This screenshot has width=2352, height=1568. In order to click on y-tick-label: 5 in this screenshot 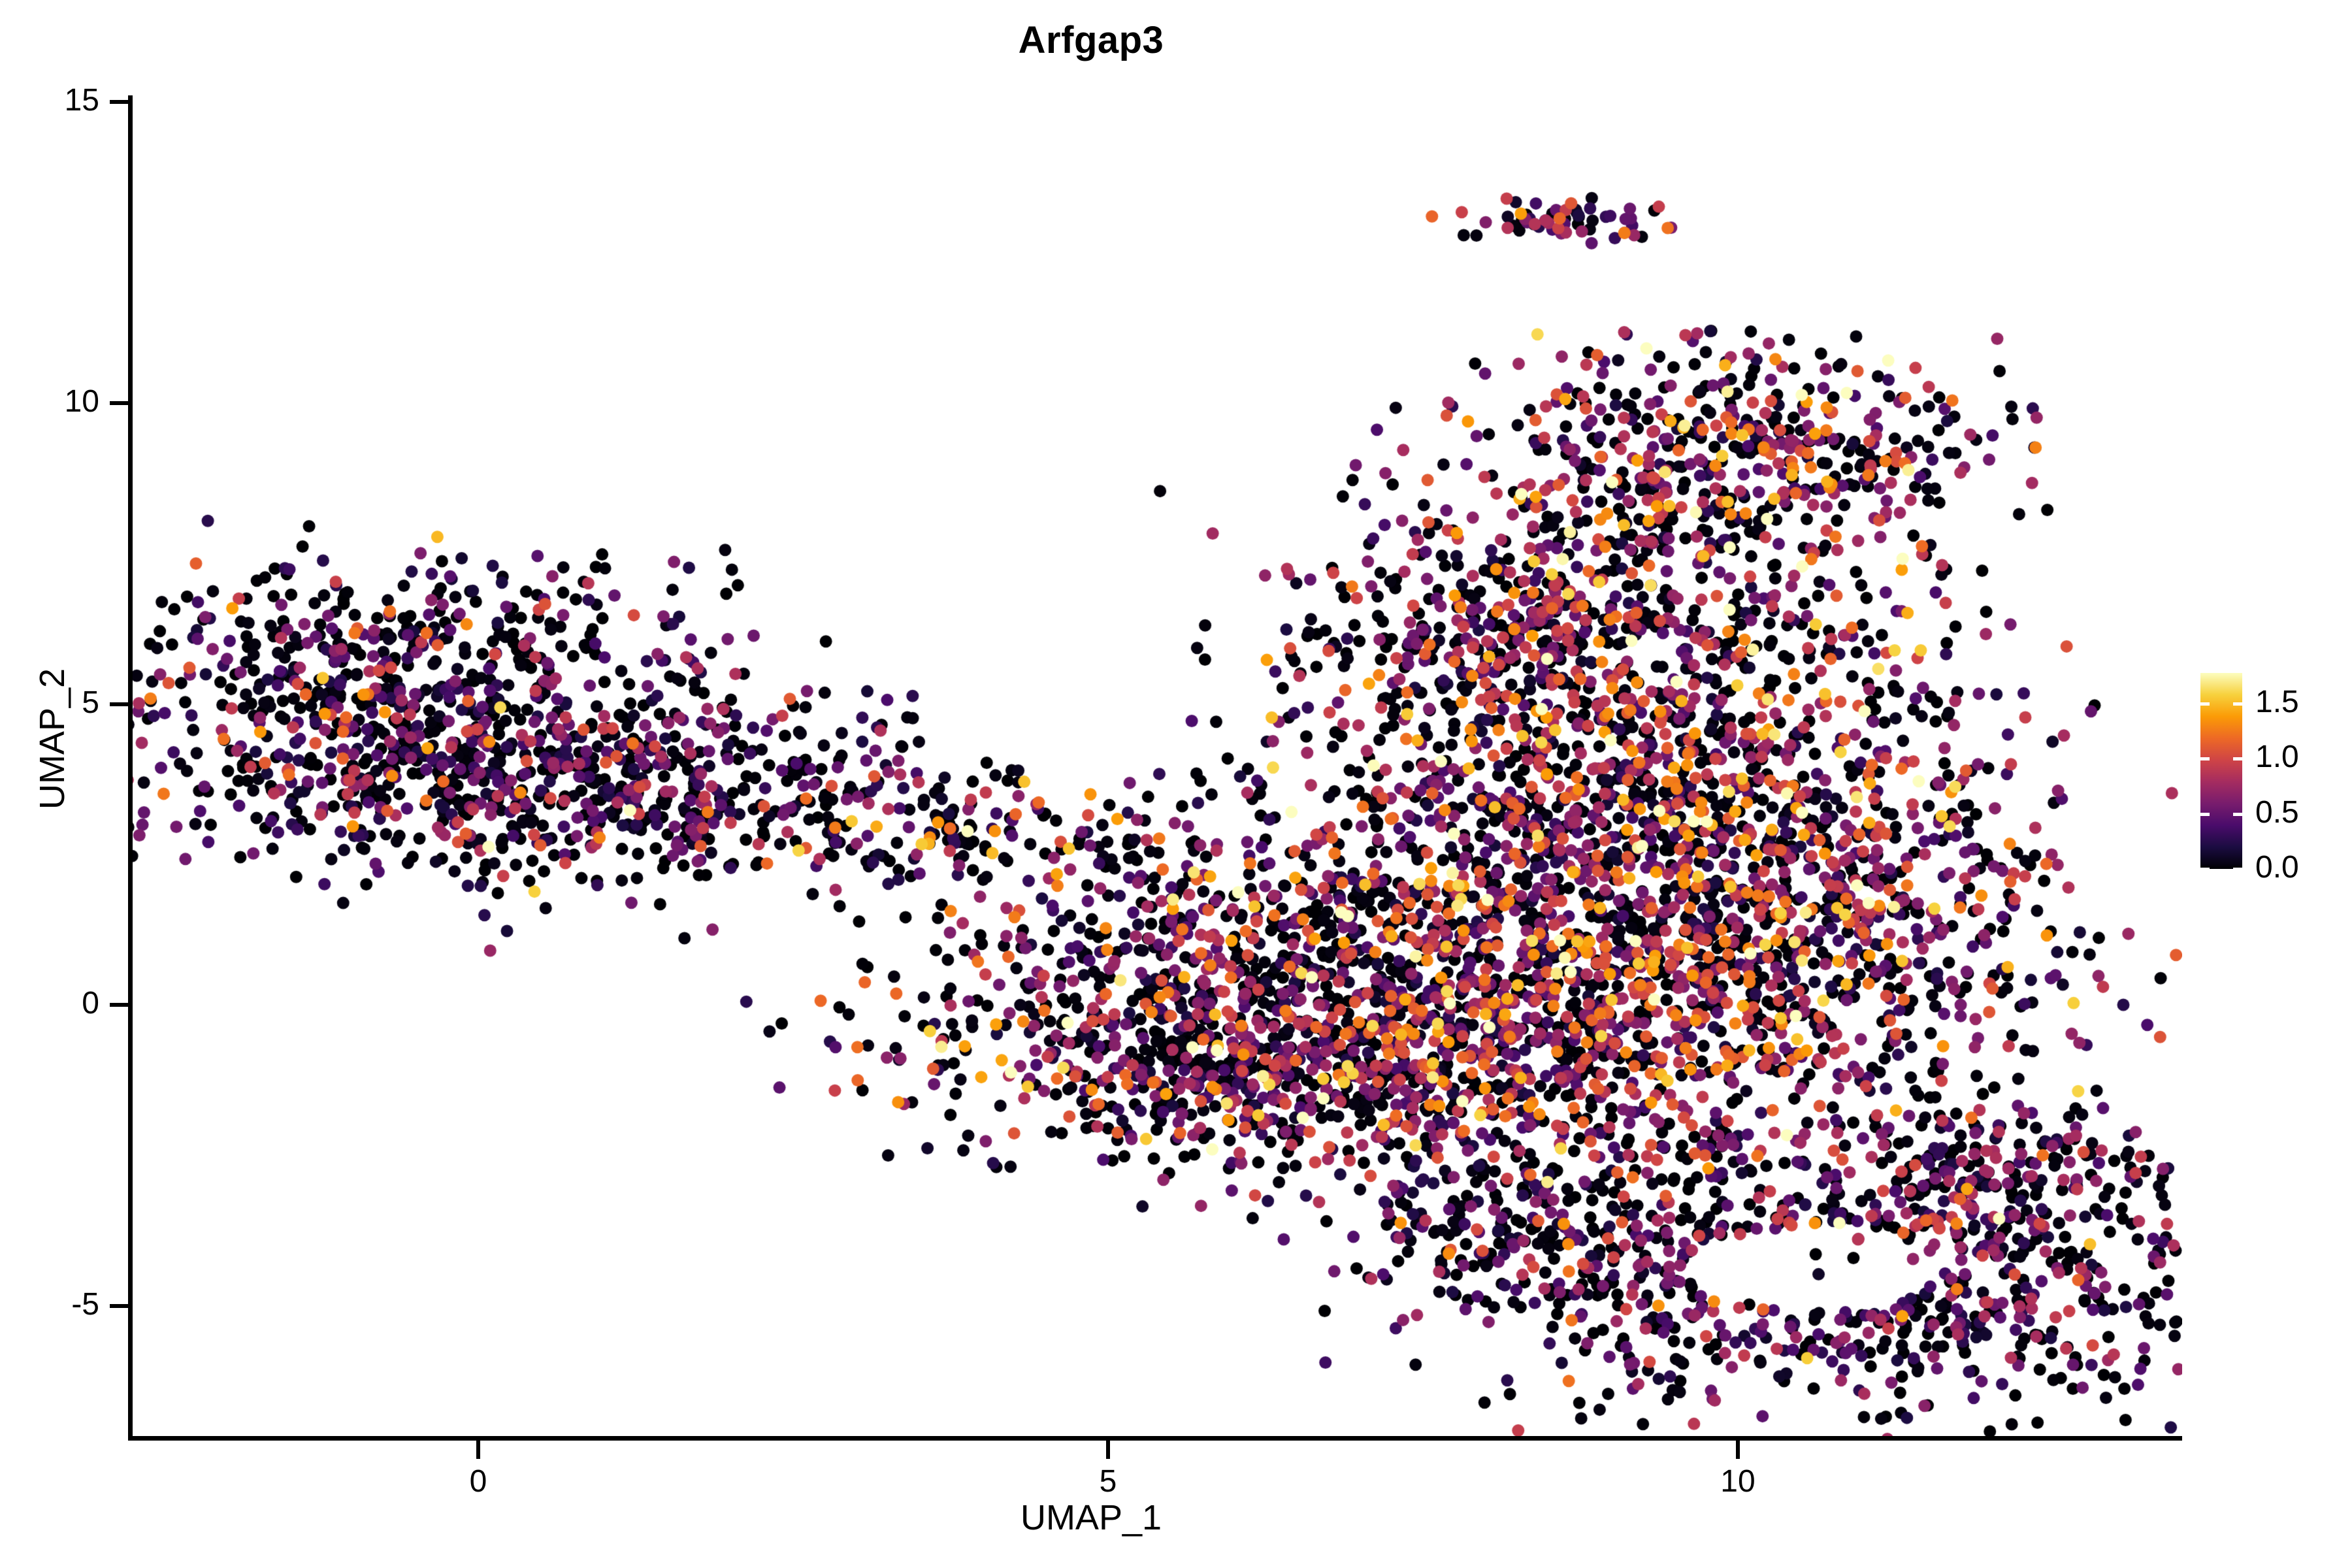, I will do `click(90, 702)`.